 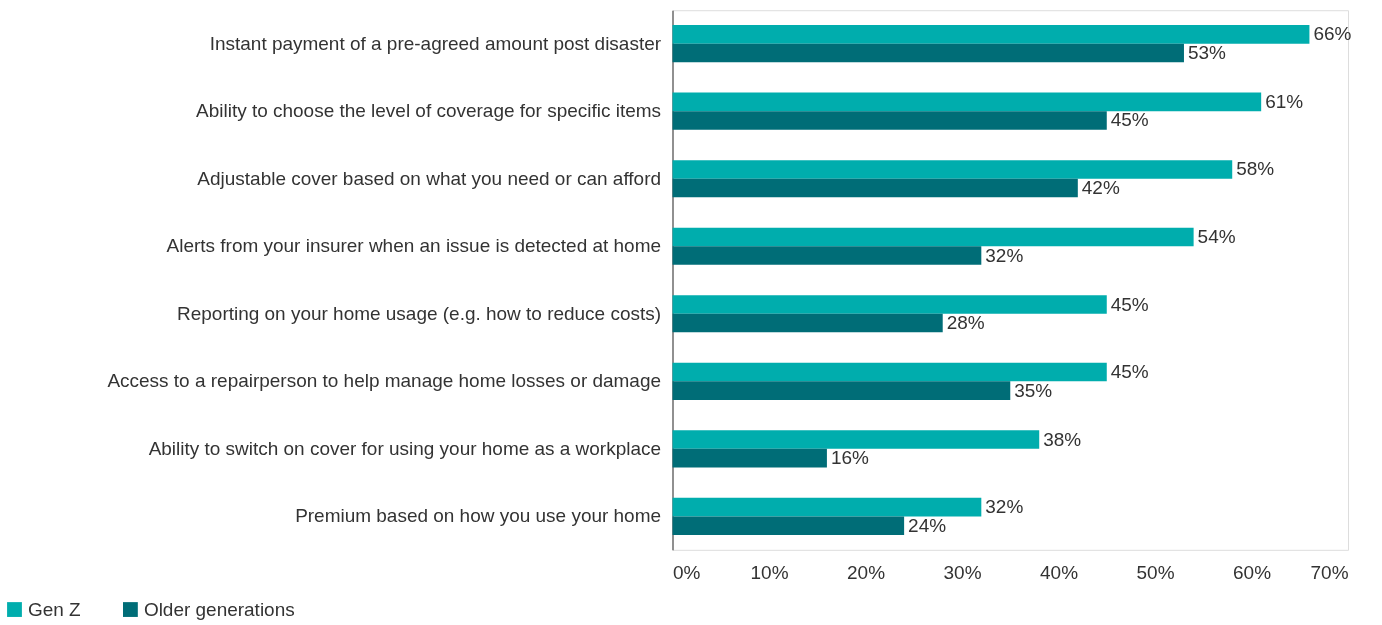 What do you see at coordinates (478, 516) in the screenshot?
I see `y-tick-label: Premium based on how you use your home` at bounding box center [478, 516].